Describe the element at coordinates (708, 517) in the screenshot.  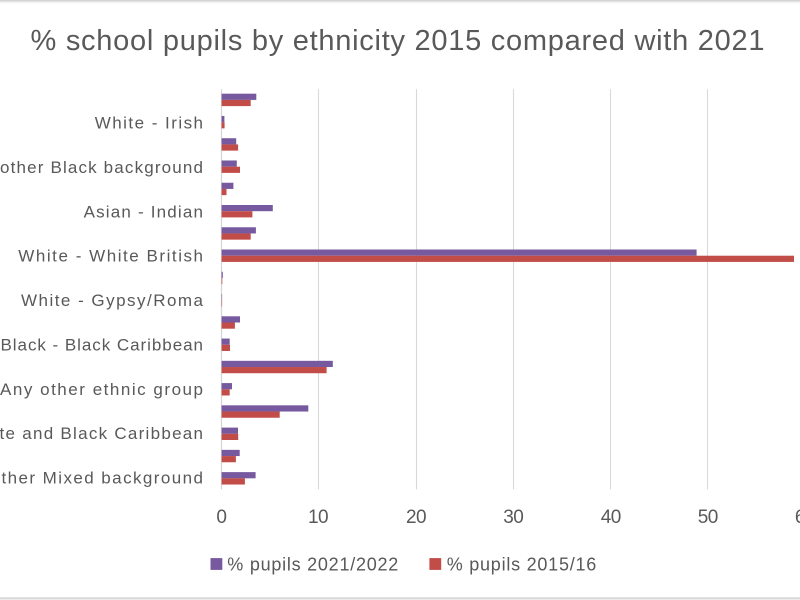
I see `svg-text: 50` at that location.